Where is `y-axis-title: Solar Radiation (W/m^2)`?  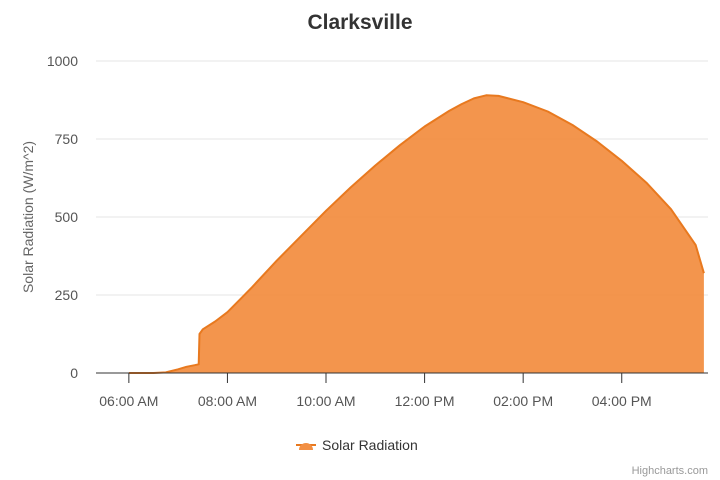
y-axis-title: Solar Radiation (W/m^2) is located at coordinates (28, 217).